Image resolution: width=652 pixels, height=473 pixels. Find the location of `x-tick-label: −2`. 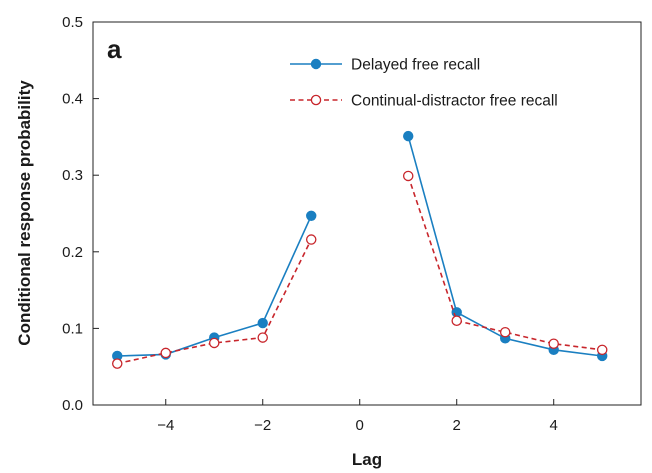

x-tick-label: −2 is located at coordinates (262, 425).